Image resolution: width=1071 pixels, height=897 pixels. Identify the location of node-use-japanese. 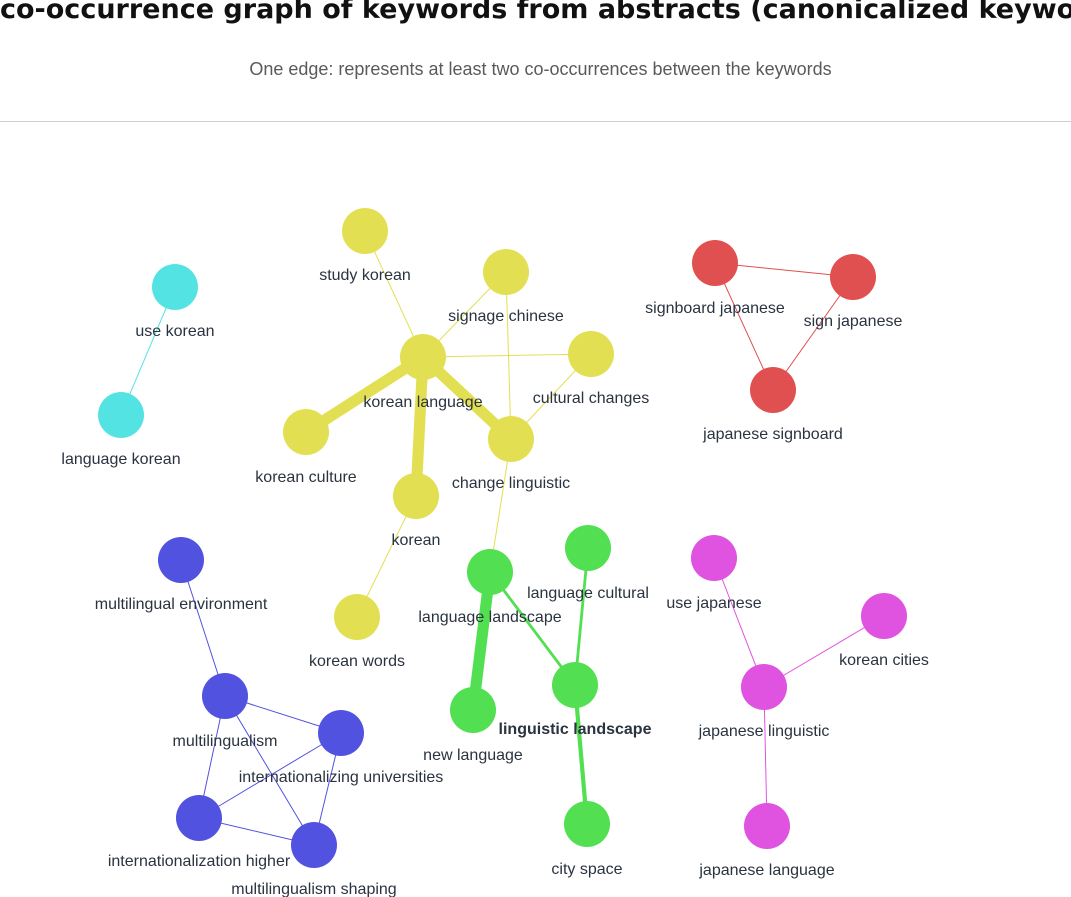
(714, 558).